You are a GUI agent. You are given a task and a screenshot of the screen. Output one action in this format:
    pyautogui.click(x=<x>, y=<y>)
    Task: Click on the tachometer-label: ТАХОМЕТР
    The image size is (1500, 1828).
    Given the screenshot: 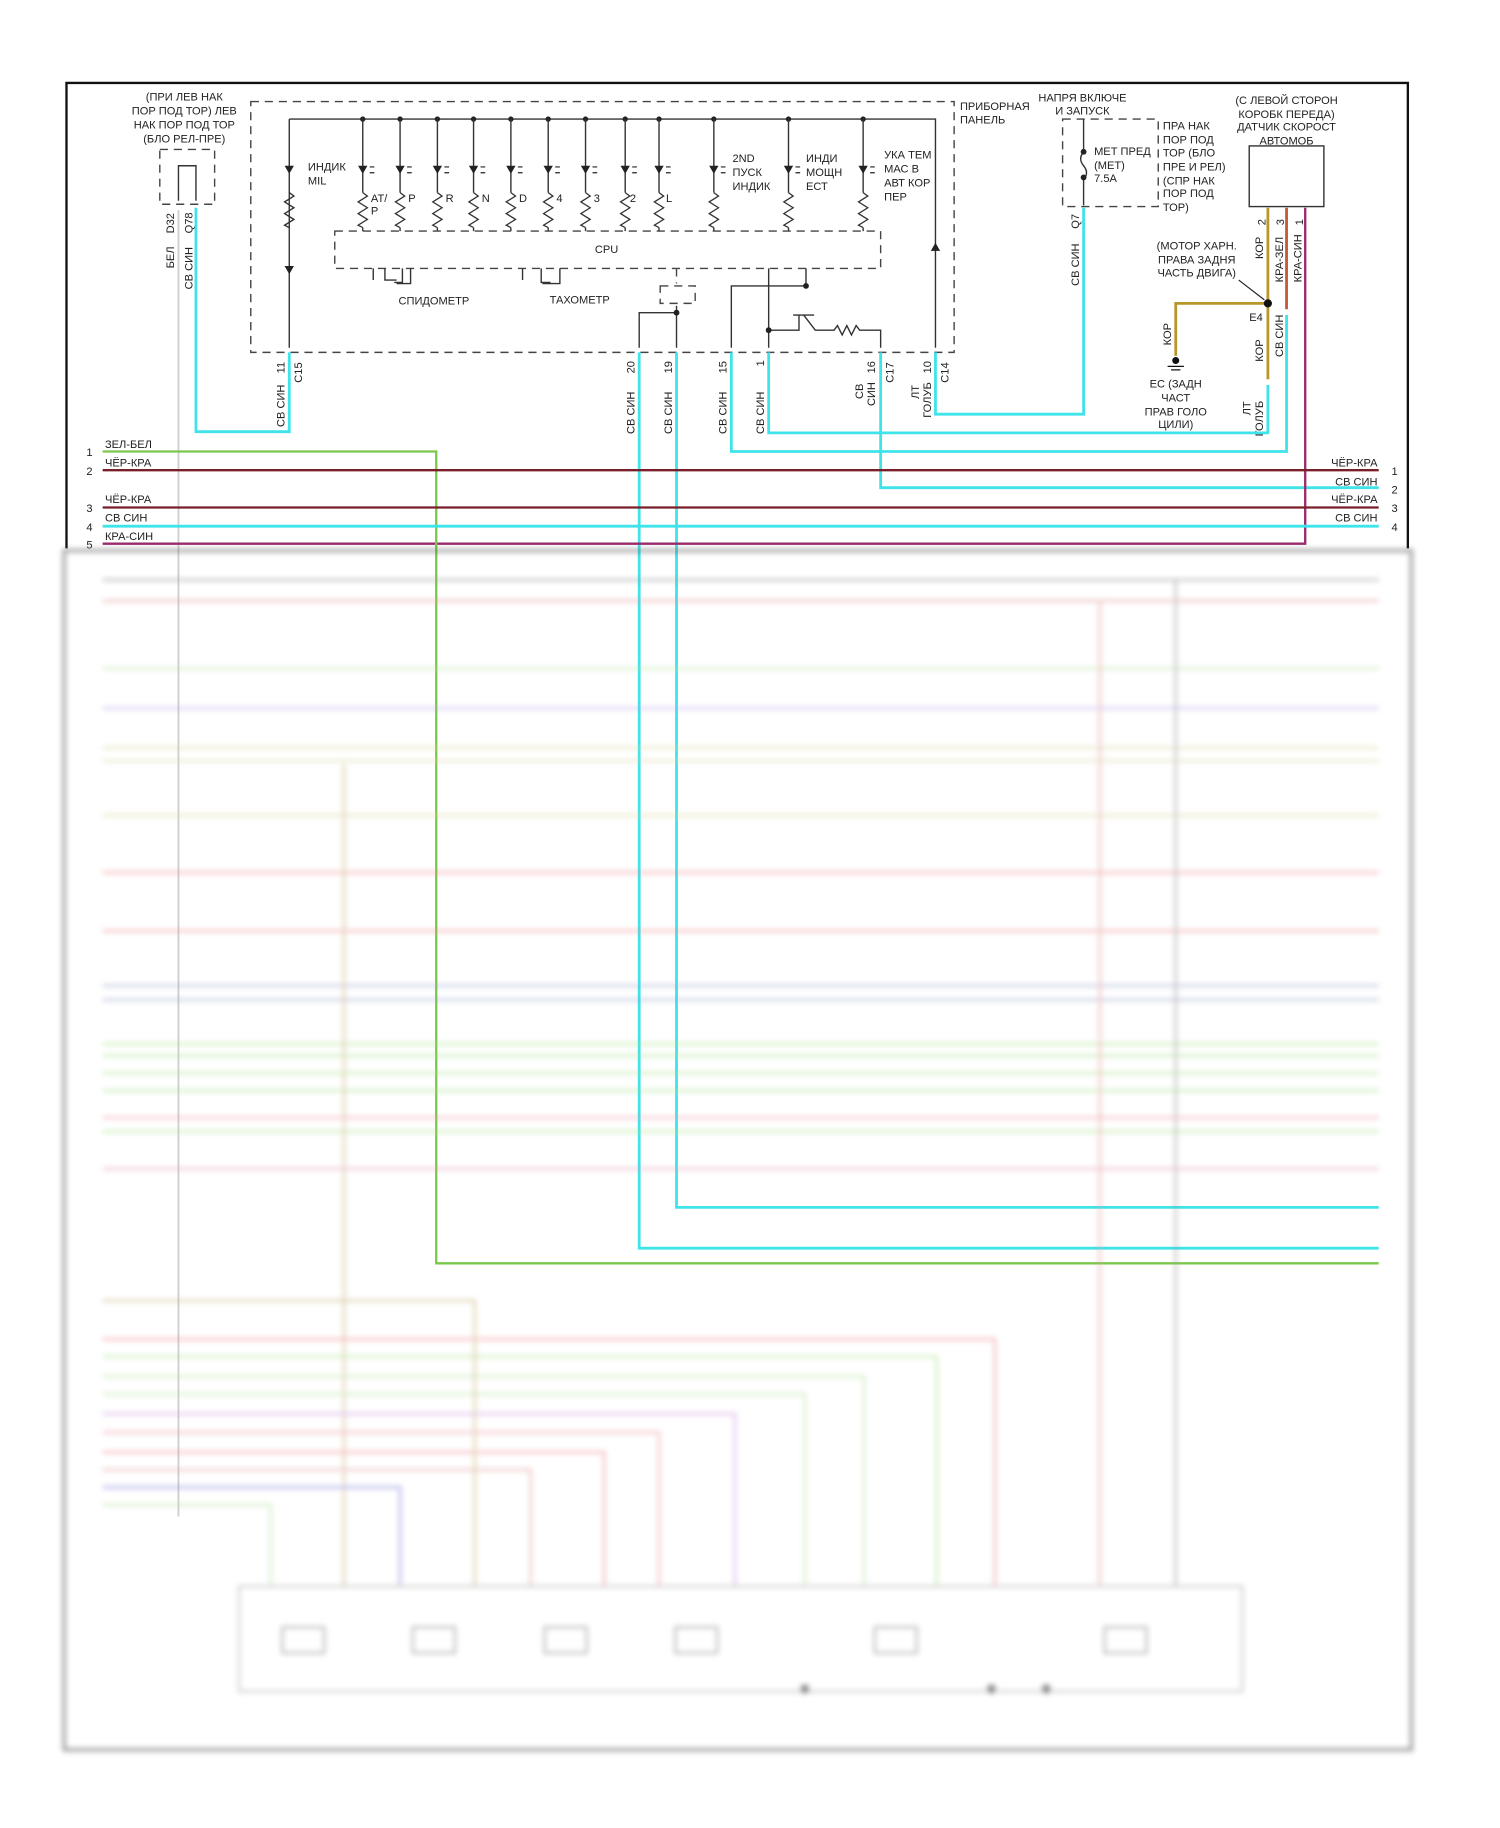 What is the action you would take?
    pyautogui.click(x=580, y=300)
    